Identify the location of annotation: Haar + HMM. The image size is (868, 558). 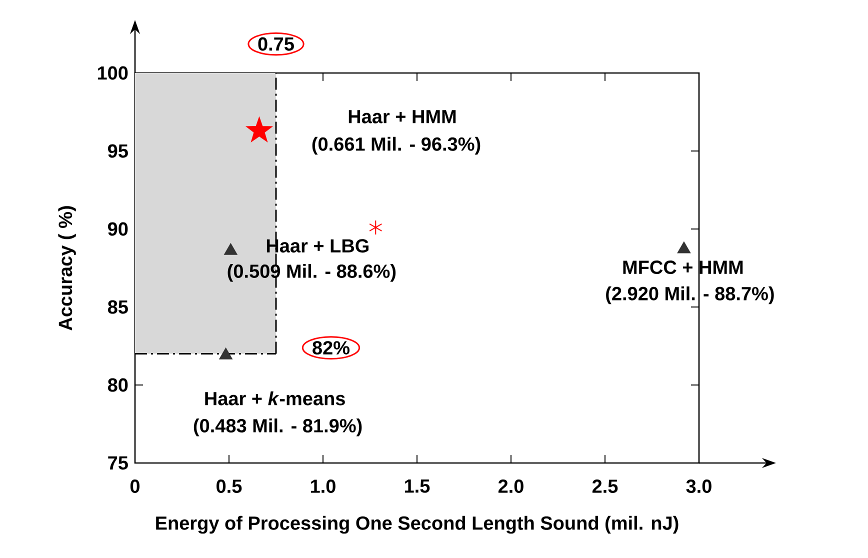
(402, 117).